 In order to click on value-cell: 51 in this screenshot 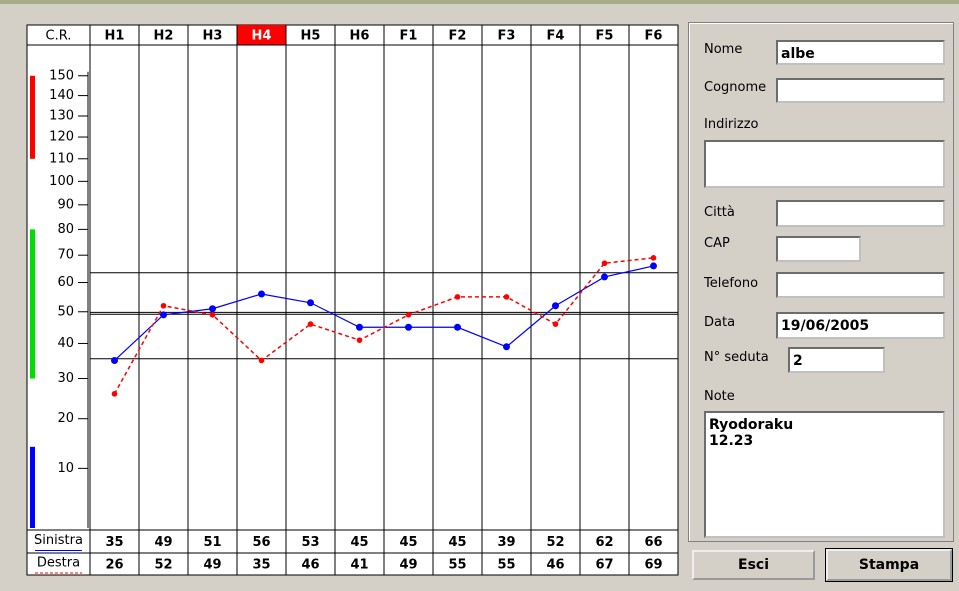, I will do `click(212, 542)`.